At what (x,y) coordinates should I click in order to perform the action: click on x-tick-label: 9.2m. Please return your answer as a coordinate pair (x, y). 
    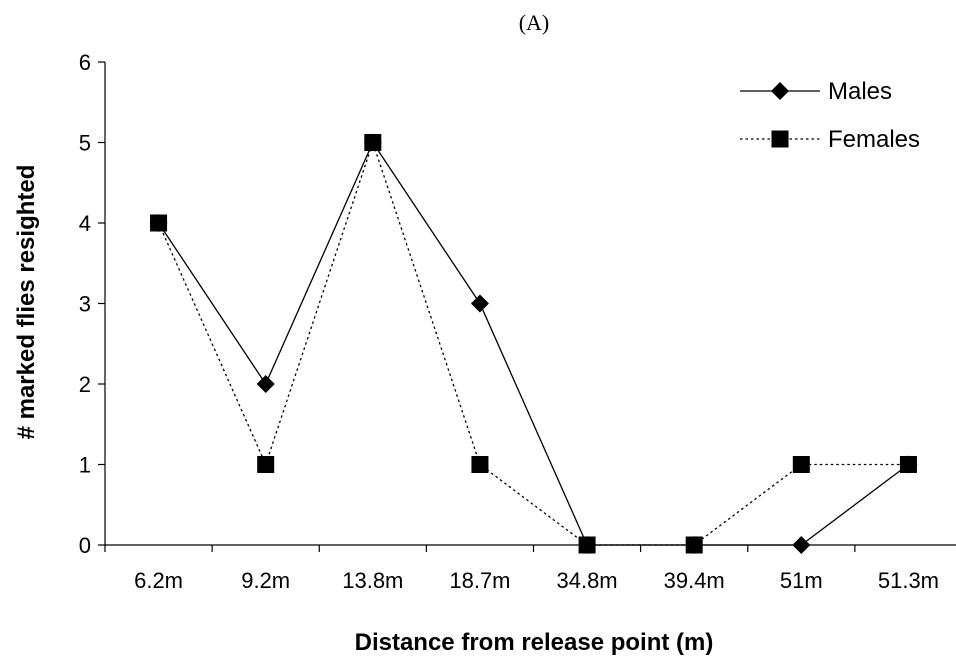
    Looking at the image, I should click on (265, 580).